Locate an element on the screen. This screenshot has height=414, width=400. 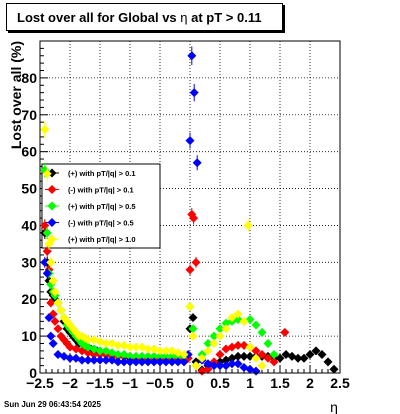
y-tick-label: 50 is located at coordinates (29, 189).